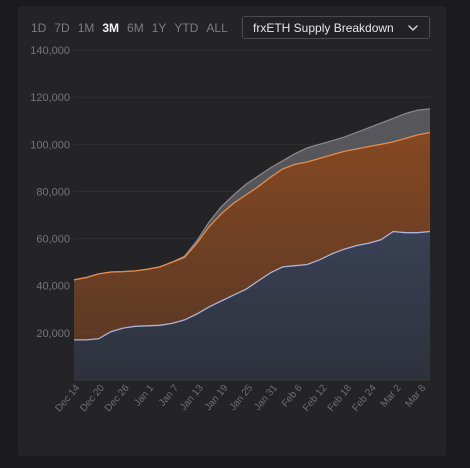 Image resolution: width=470 pixels, height=468 pixels. Describe the element at coordinates (217, 28) in the screenshot. I see `range-tab-all: ALL` at that location.